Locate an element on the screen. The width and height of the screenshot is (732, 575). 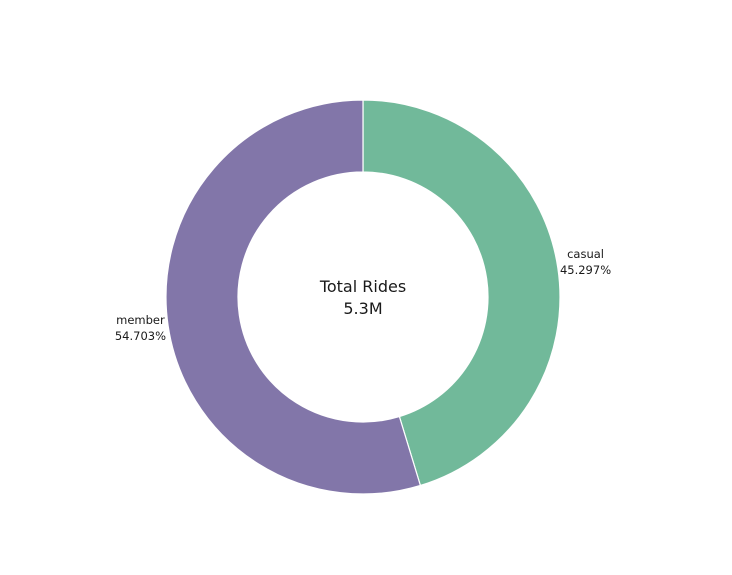
slice-labels-group: casual 45.297% member 54.703% is located at coordinates (363, 295).